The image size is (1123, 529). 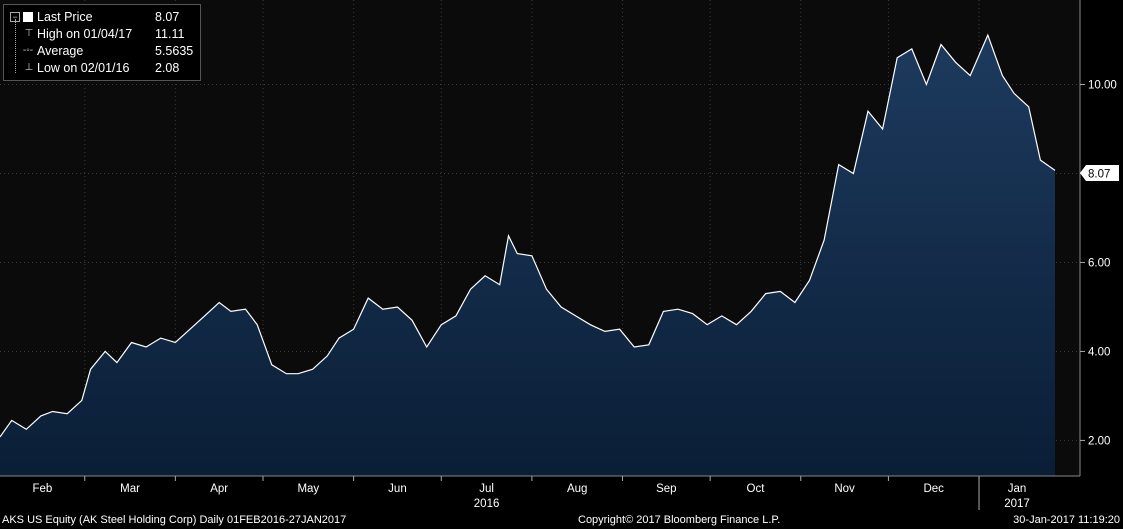 I want to click on x-tick-label: Jun, so click(x=397, y=489).